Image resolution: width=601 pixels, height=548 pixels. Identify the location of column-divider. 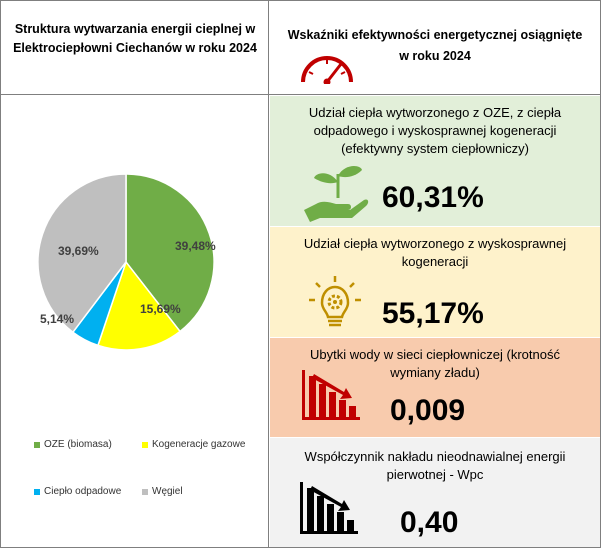
(268, 274).